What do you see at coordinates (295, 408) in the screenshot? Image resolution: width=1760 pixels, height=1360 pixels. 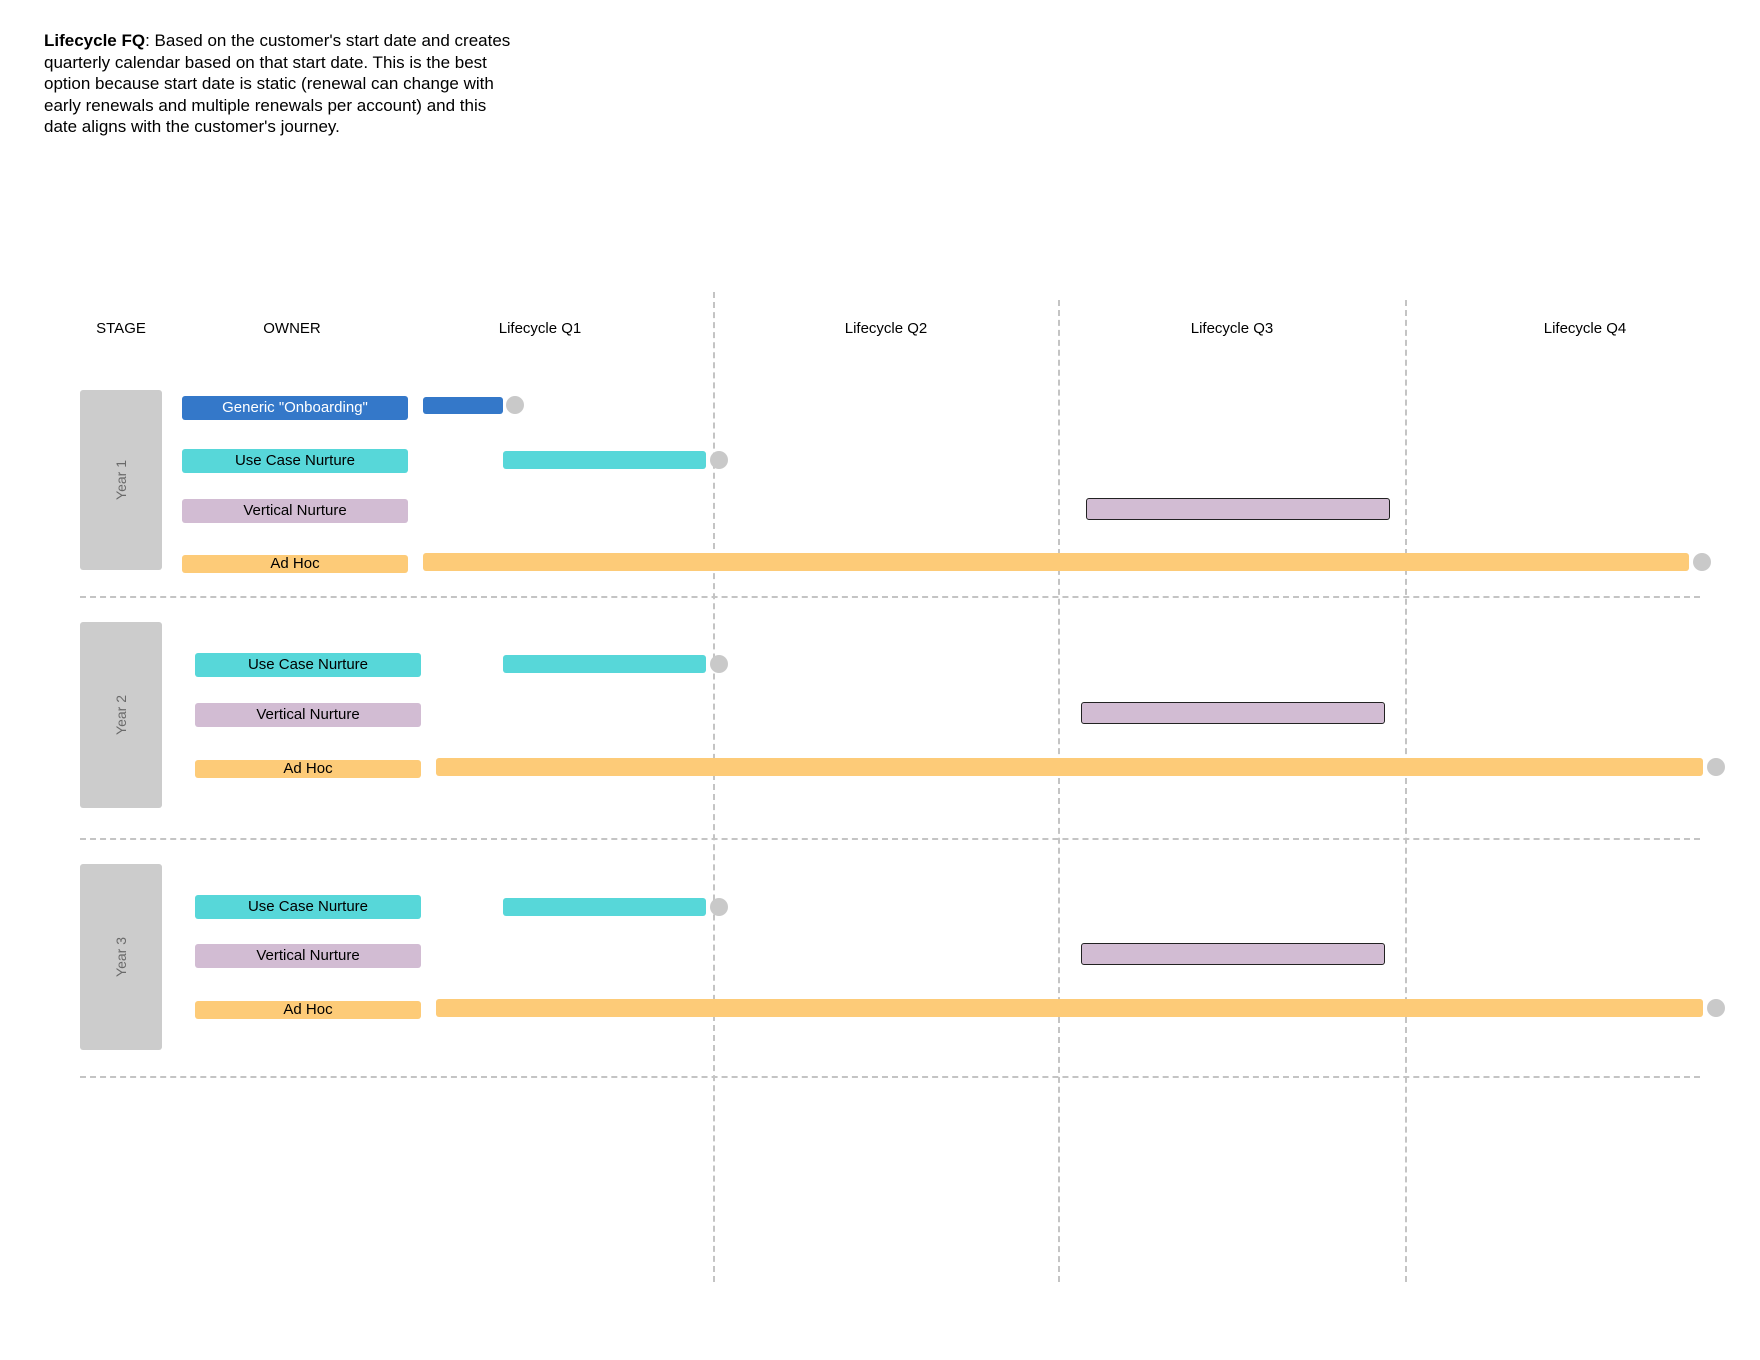 I see `owner-onboarding: Generic "Onboarding"` at bounding box center [295, 408].